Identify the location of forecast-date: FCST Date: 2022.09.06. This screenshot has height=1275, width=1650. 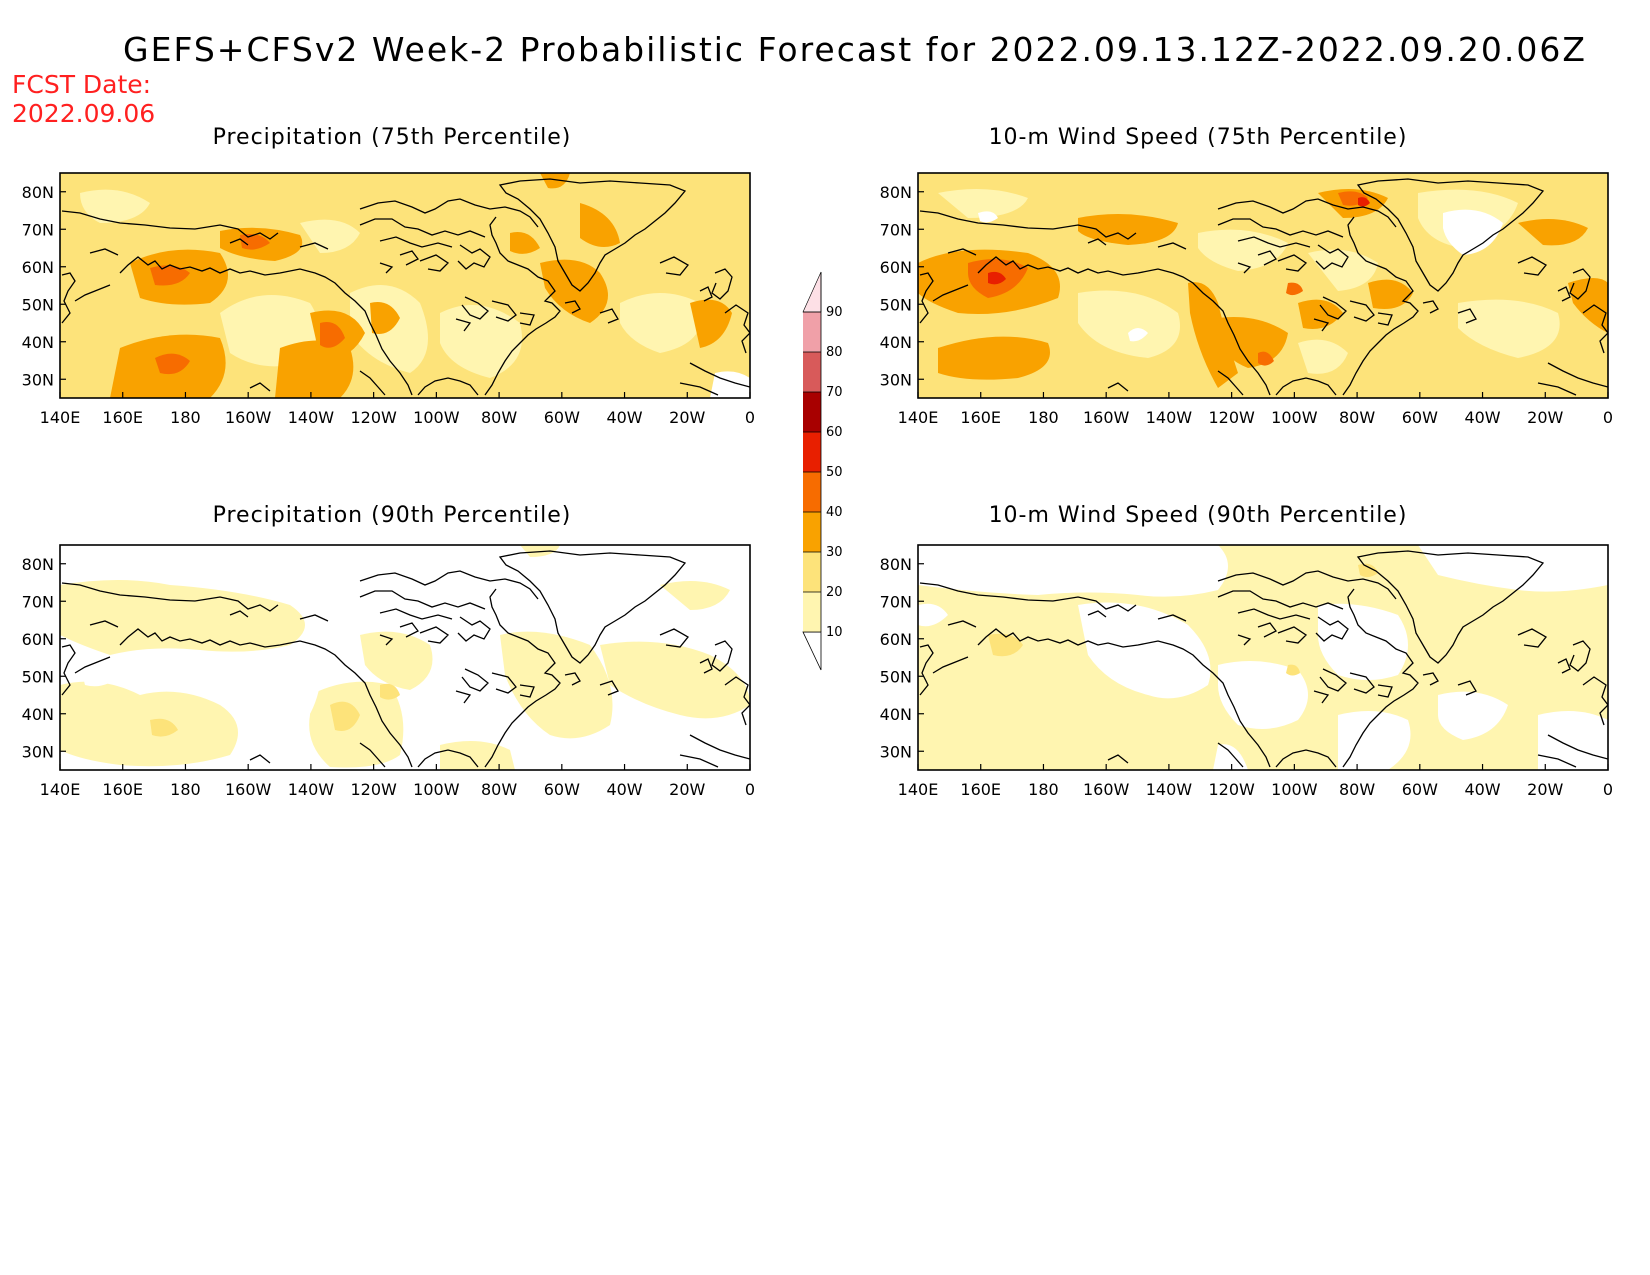
(83, 99).